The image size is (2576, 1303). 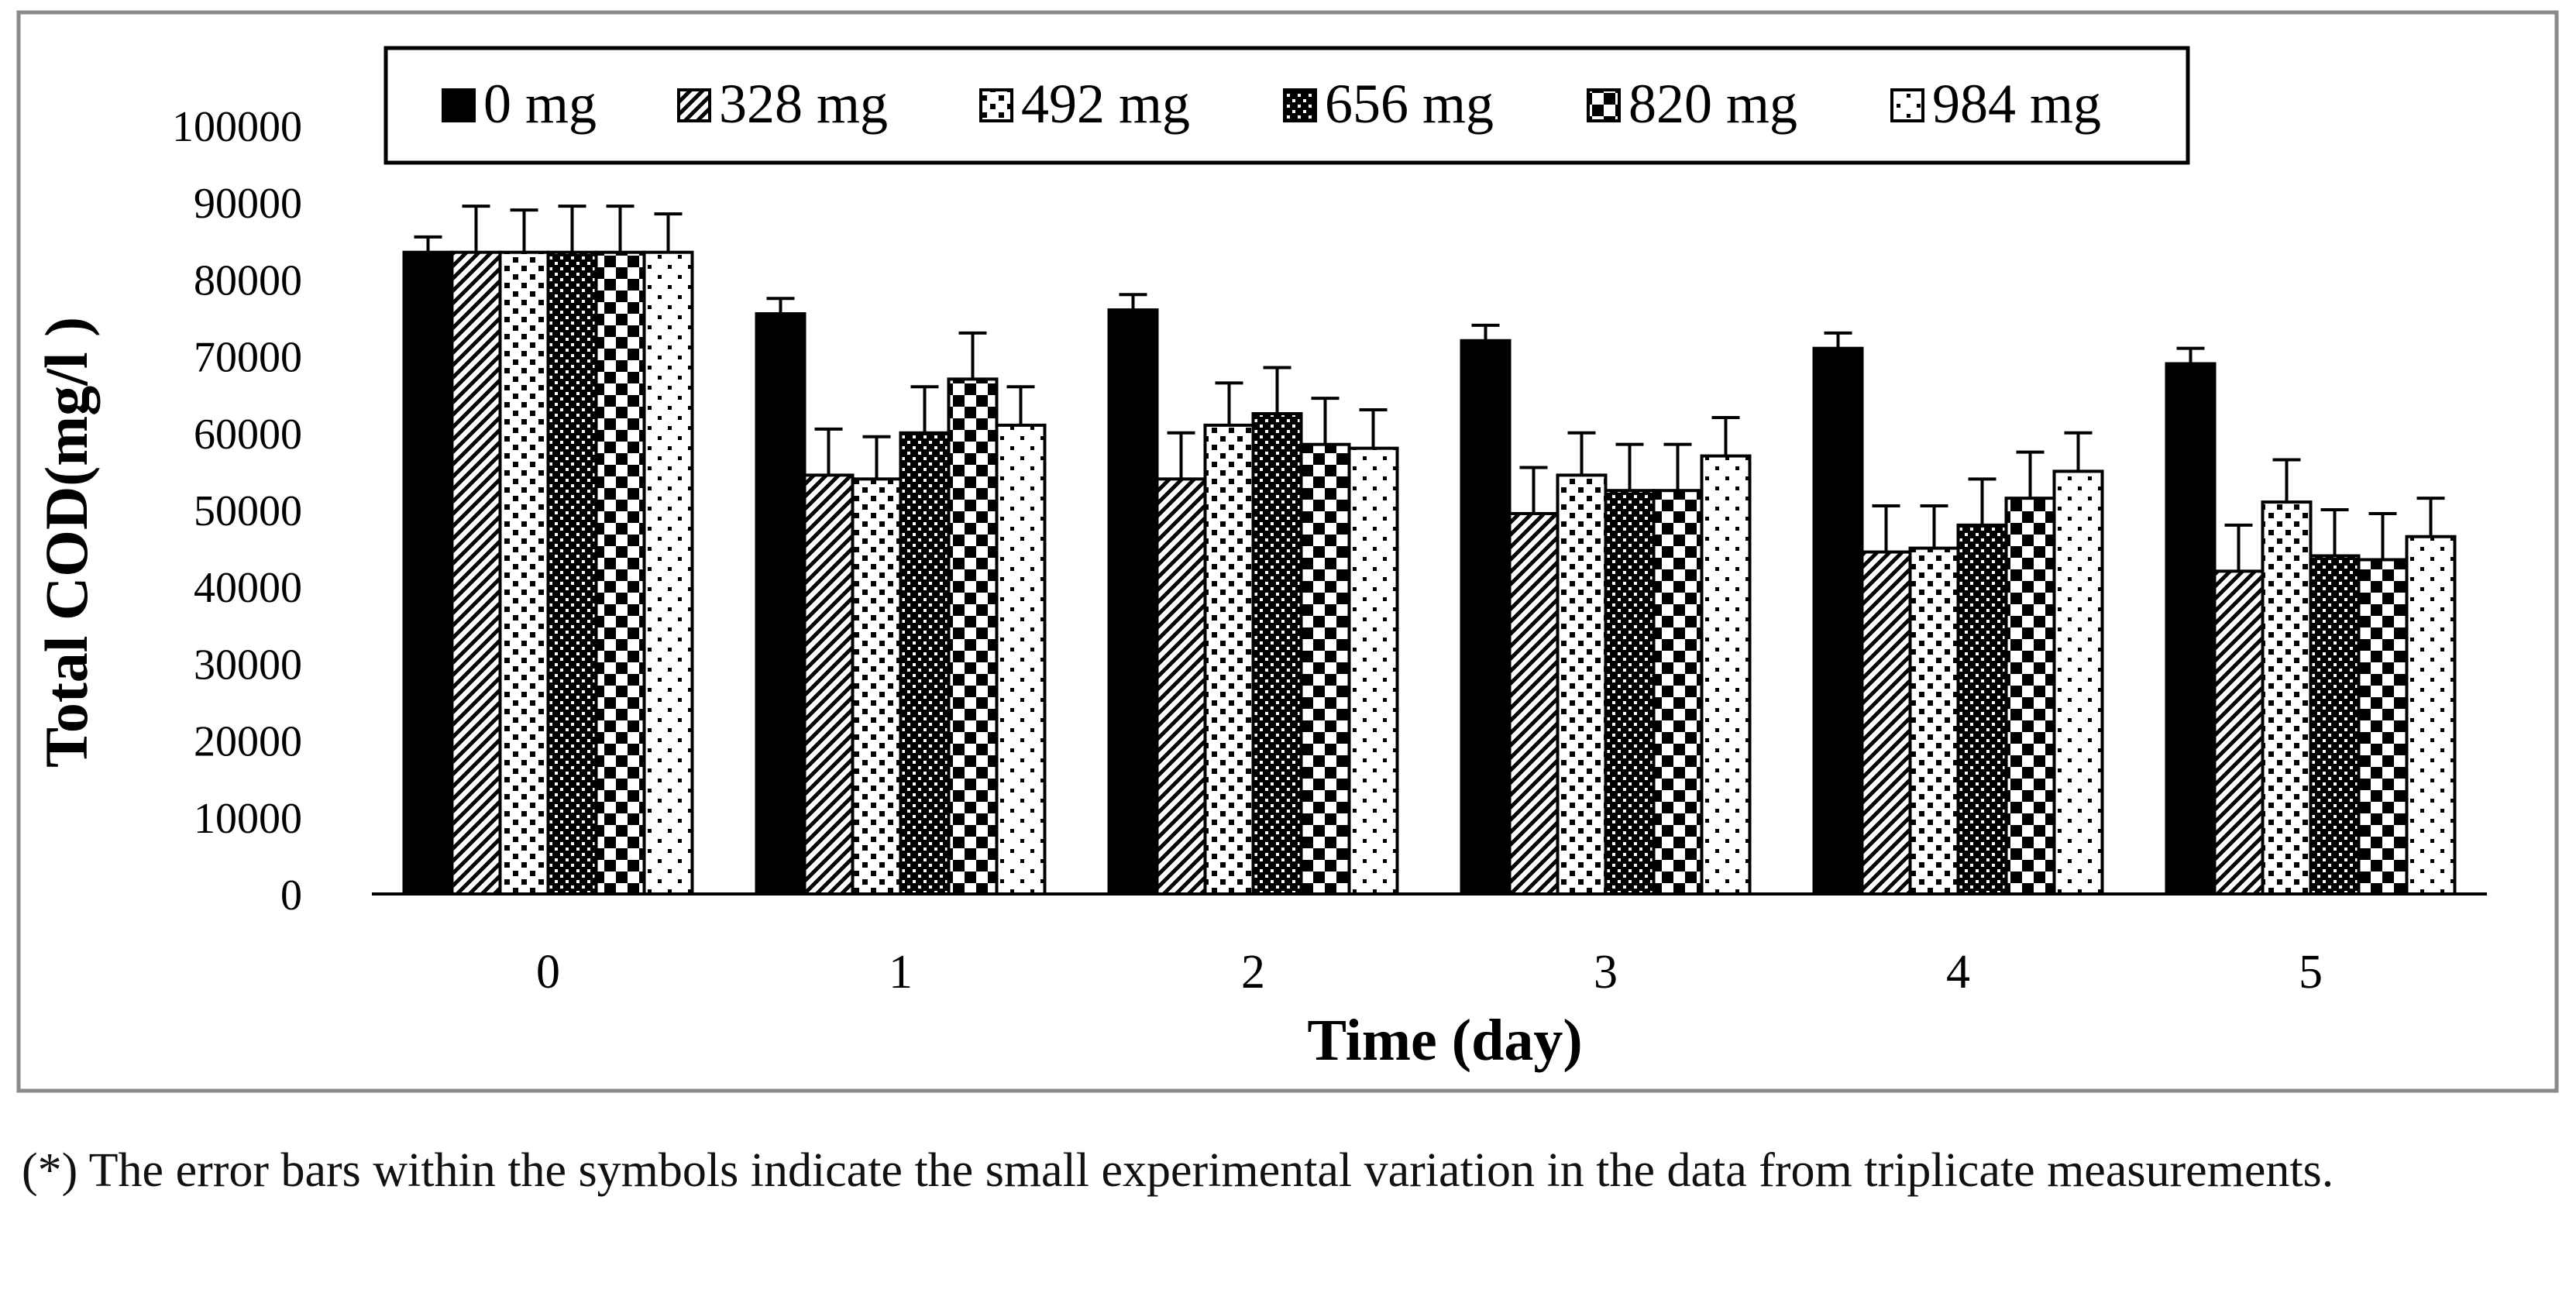 What do you see at coordinates (1429, 972) in the screenshot?
I see `x-tick-labels: 0 1 2 3 4 5` at bounding box center [1429, 972].